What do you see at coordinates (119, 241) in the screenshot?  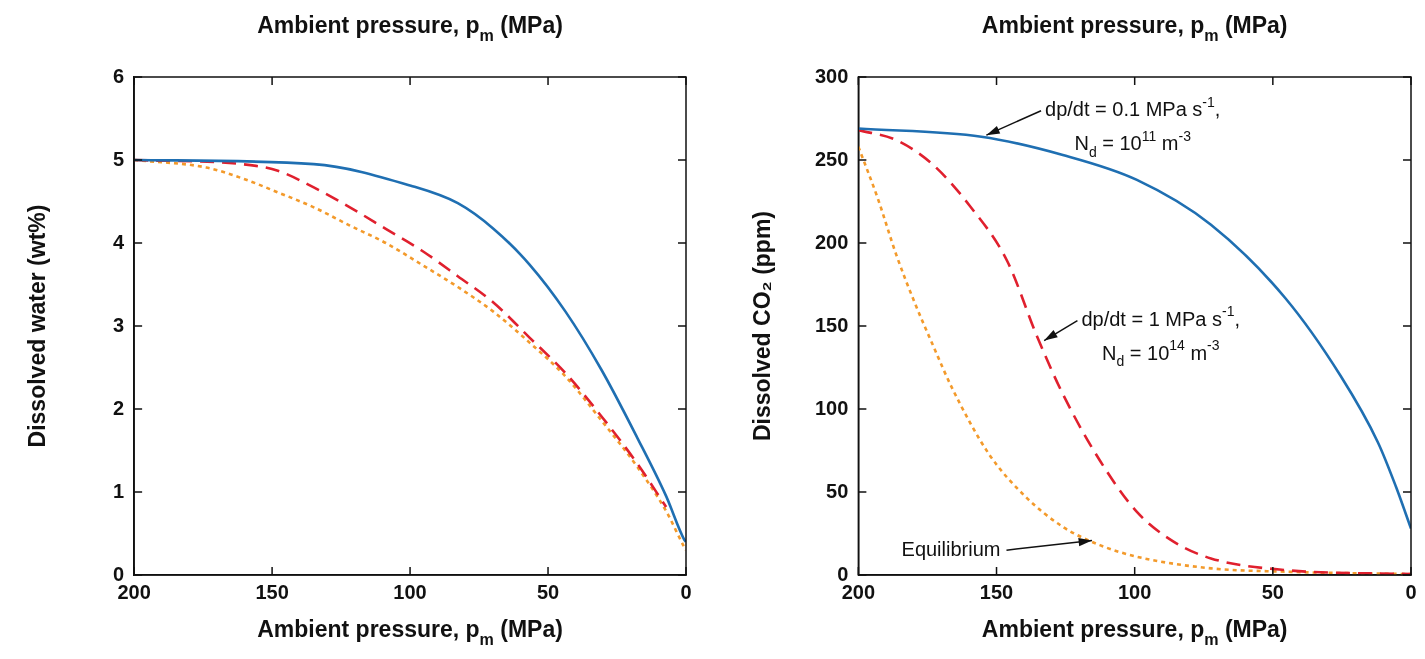 I see `y-tick-label: 4` at bounding box center [119, 241].